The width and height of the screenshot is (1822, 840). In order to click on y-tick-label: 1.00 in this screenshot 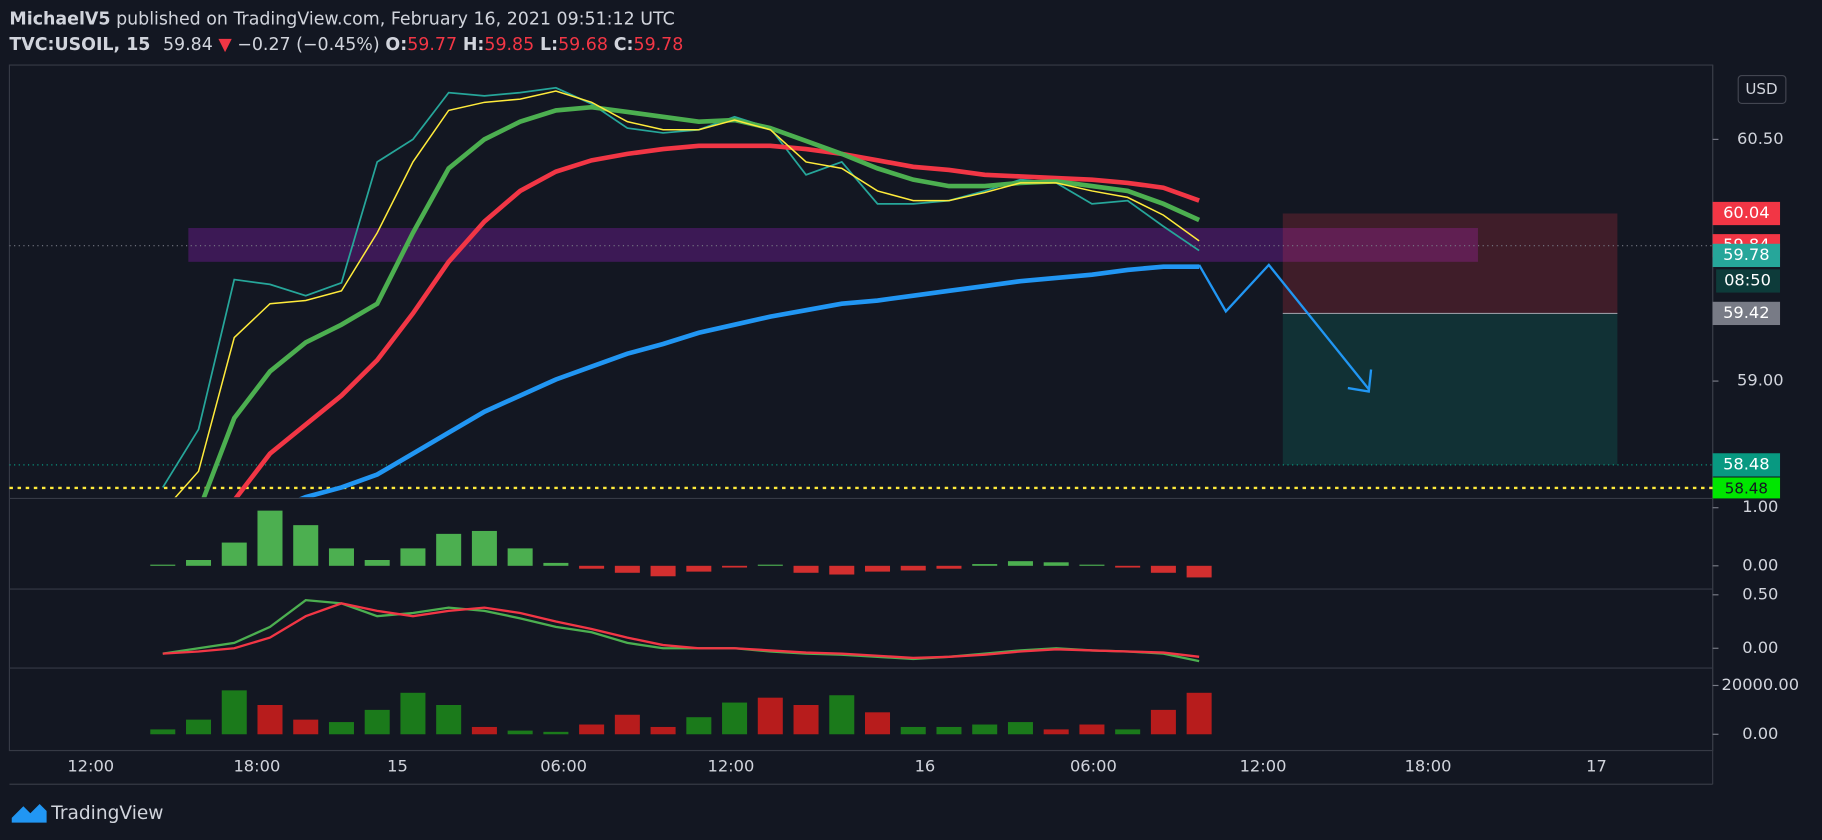, I will do `click(1760, 506)`.